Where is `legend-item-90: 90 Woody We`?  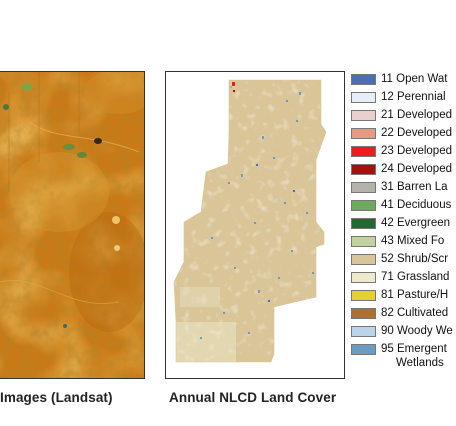
legend-item-90: 90 Woody We is located at coordinates (402, 332).